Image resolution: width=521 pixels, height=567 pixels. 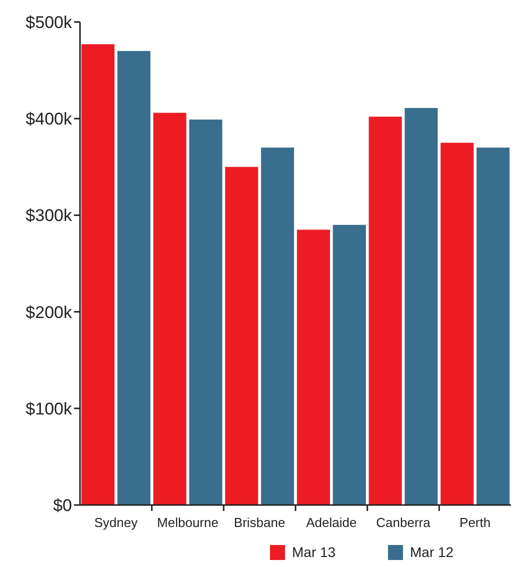 What do you see at coordinates (314, 552) in the screenshot?
I see `legend-label: Mar 13` at bounding box center [314, 552].